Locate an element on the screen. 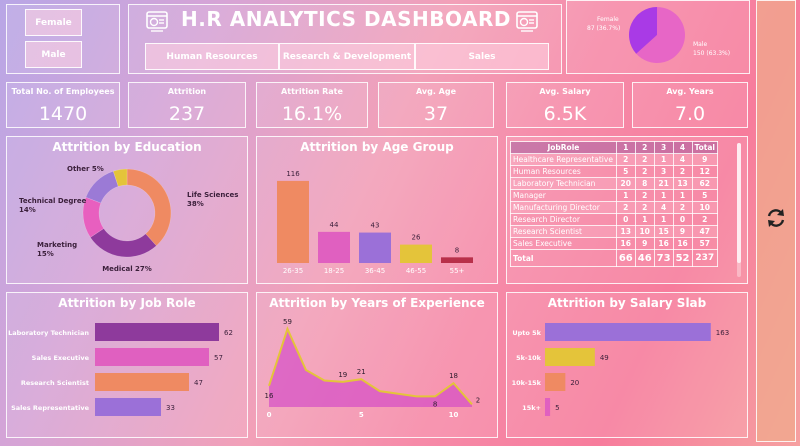 The width and height of the screenshot is (800, 446). experience-area is located at coordinates (370, 367).